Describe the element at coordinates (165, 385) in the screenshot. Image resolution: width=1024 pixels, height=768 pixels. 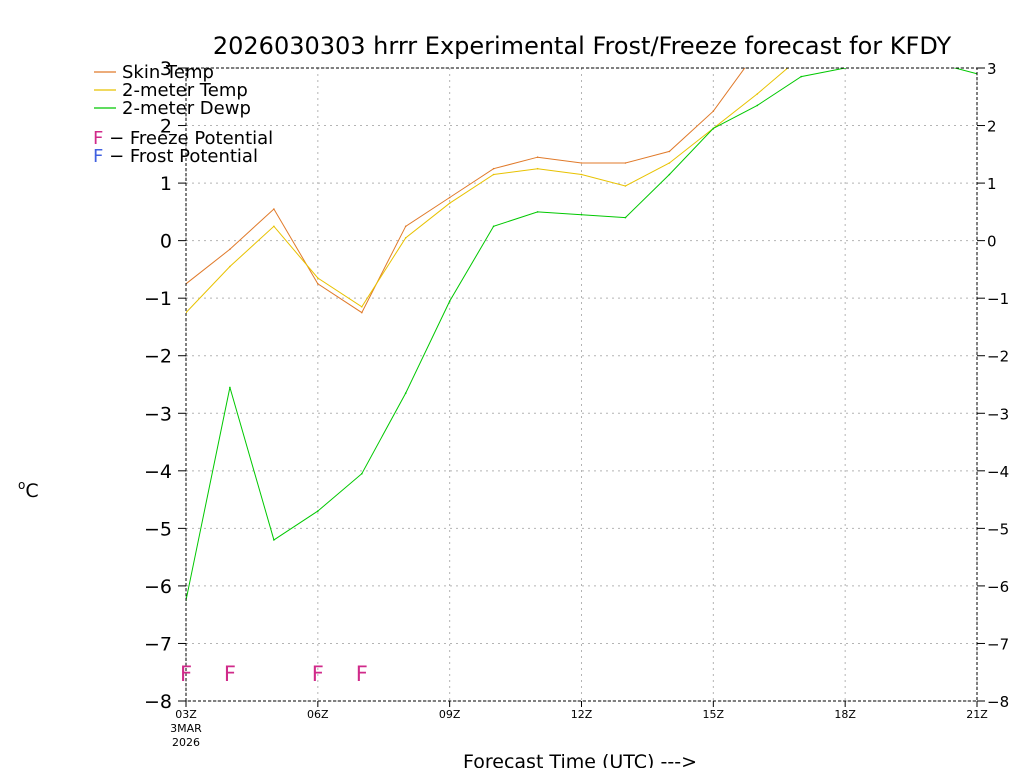
I see `y-axis-left-ticks: −8 −7 −6 −5 −4 −3 −2 −1 0 1 2 3` at that location.